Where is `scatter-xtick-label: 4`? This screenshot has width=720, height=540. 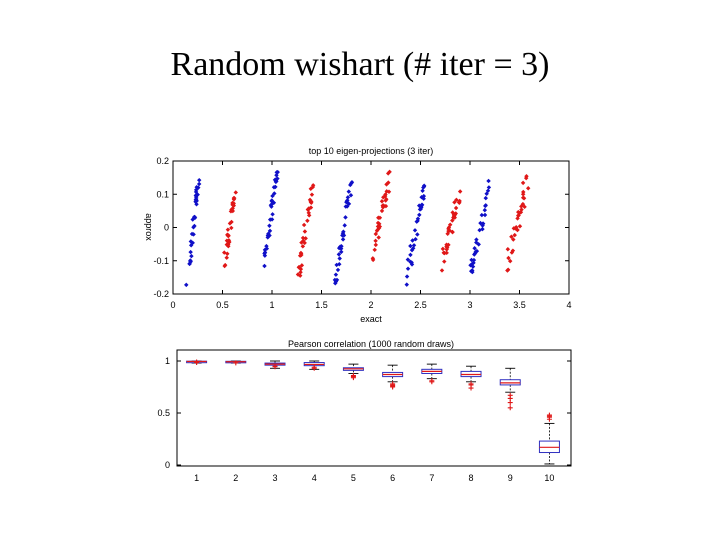
scatter-xtick-label: 4 is located at coordinates (568, 305).